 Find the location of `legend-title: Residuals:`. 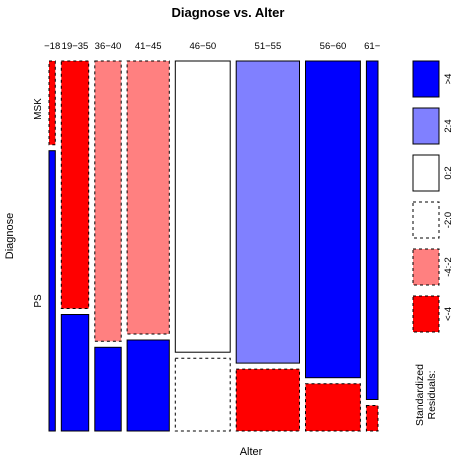

legend-title: Residuals: is located at coordinates (432, 394).